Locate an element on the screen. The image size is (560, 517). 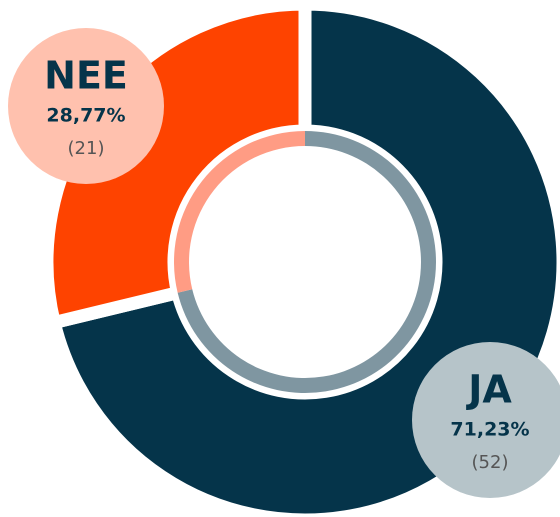
count-label: (52) is located at coordinates (490, 462).